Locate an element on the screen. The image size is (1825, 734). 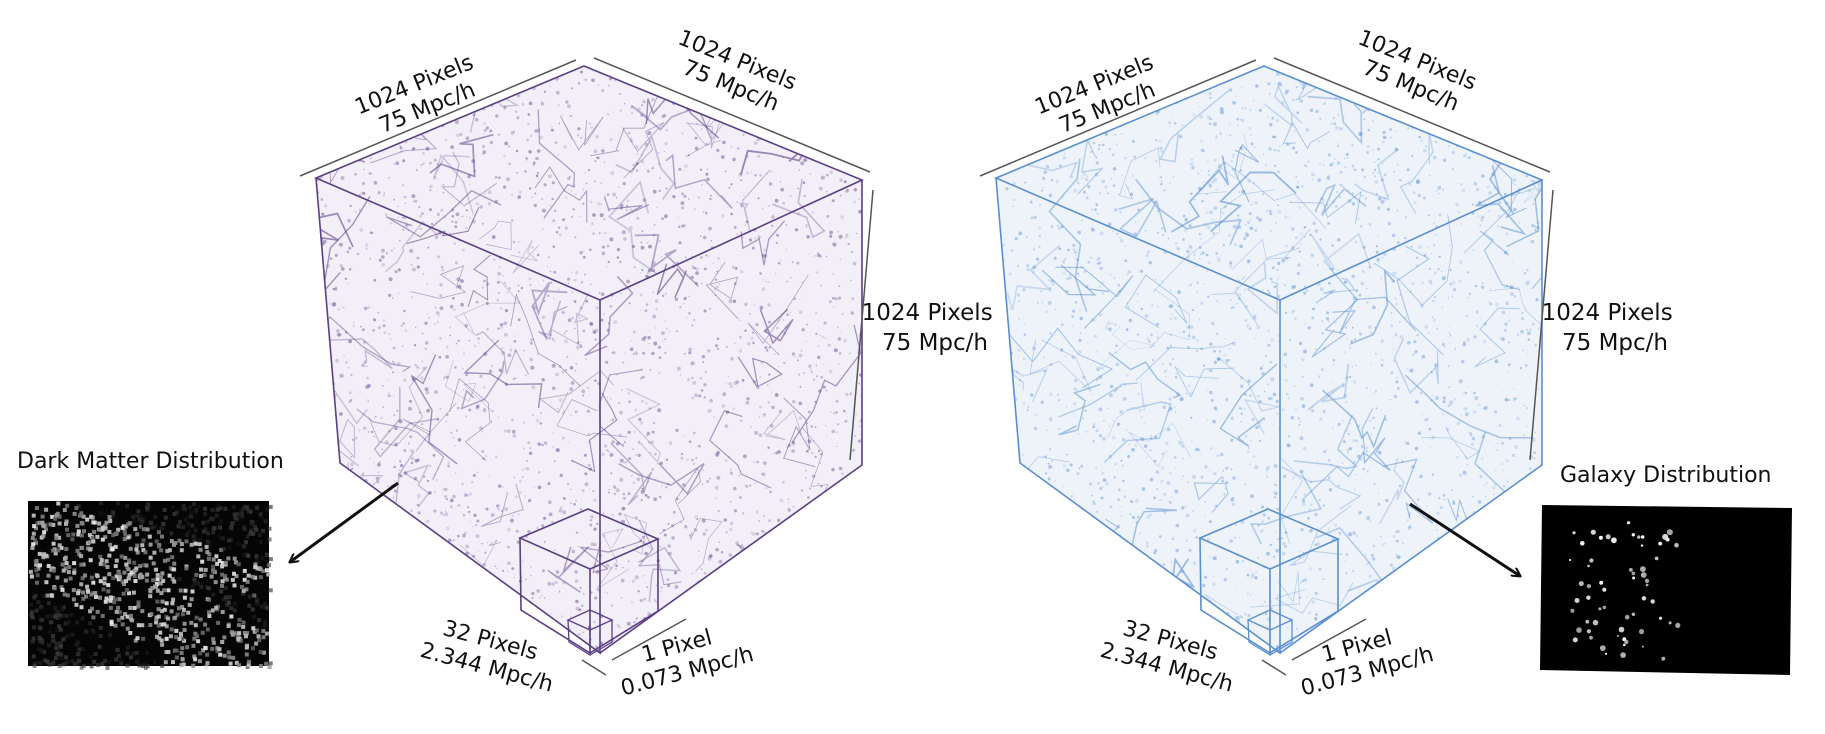
galaxy-pixel-cube is located at coordinates (1270, 633).